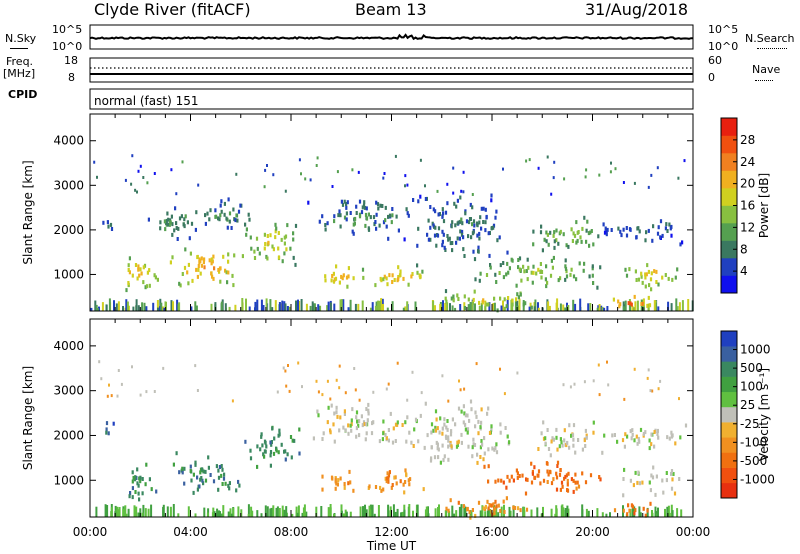  What do you see at coordinates (729, 399) in the screenshot?
I see `velocity-colorbar-swatch` at bounding box center [729, 399].